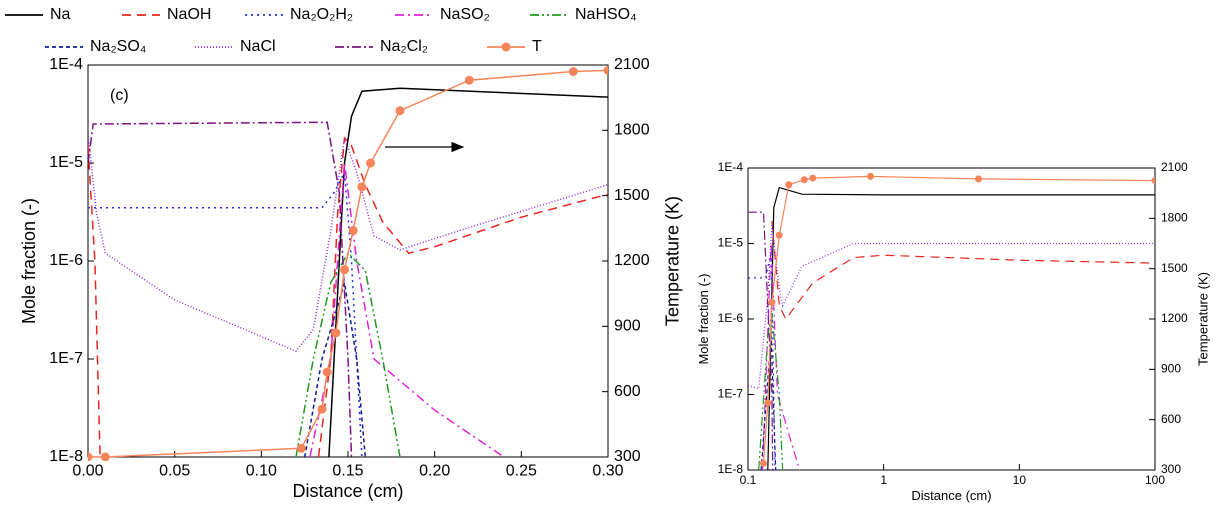 The height and width of the screenshot is (519, 1220). I want to click on legend-label: Na₂O₂H₂, so click(321, 14).